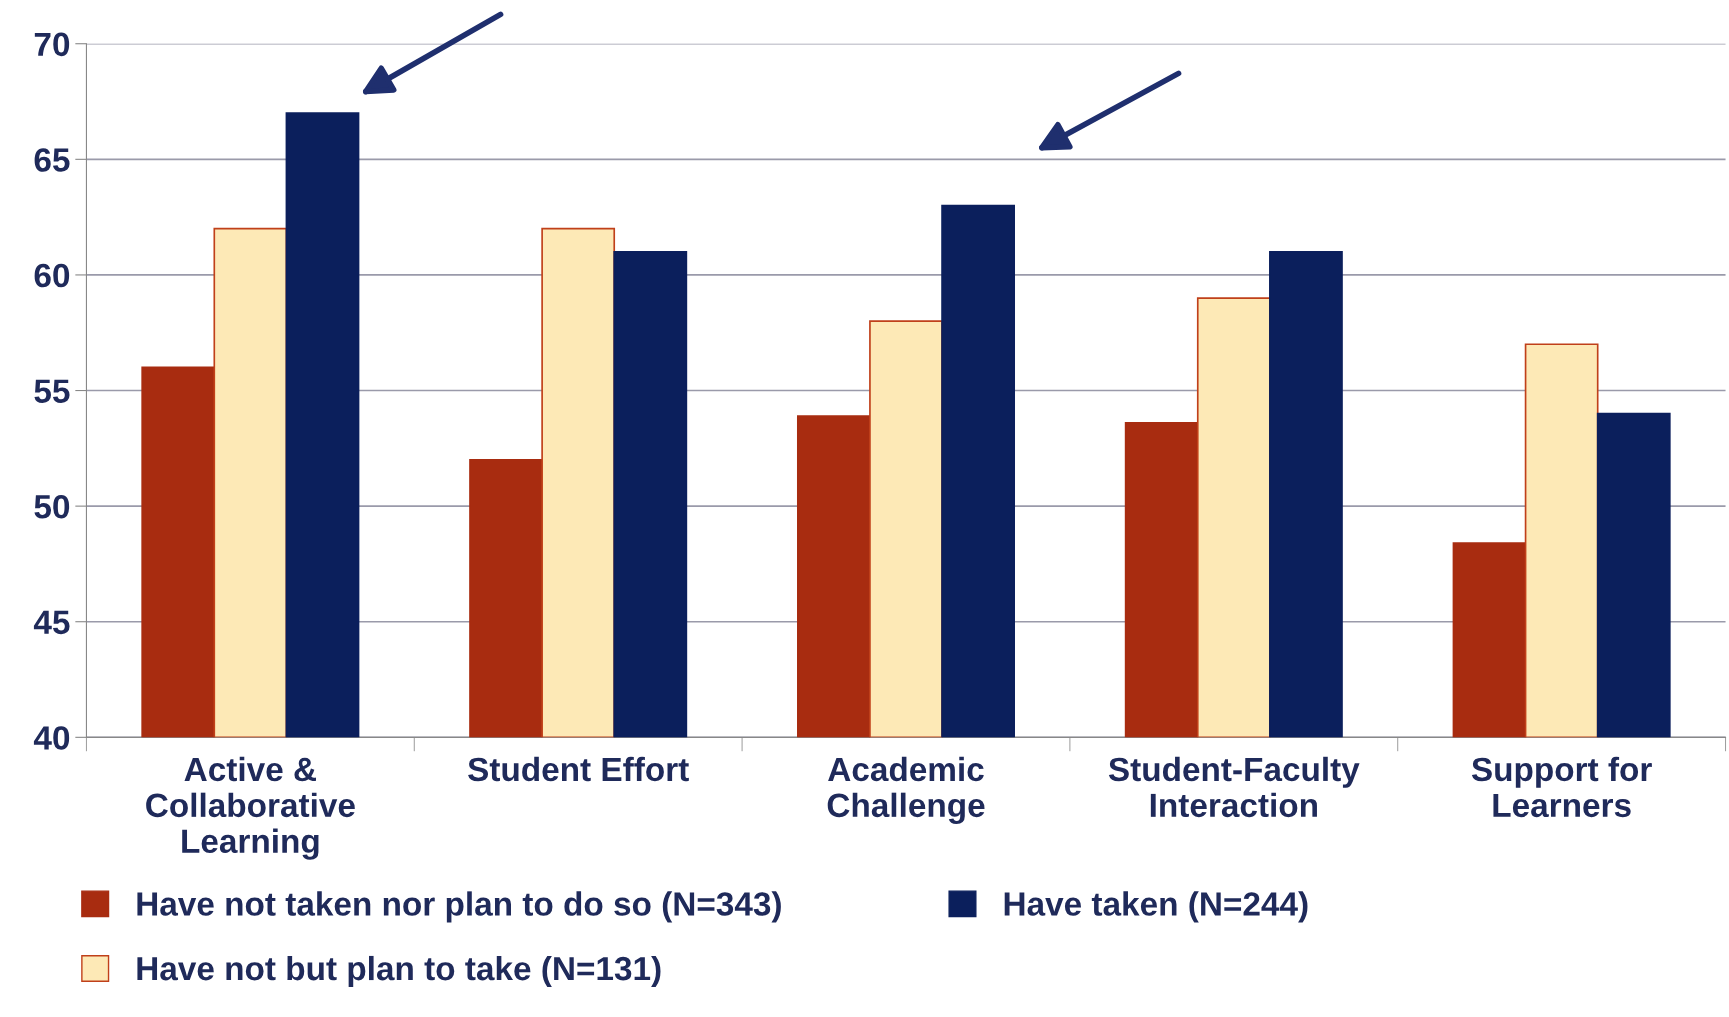 Image resolution: width=1729 pixels, height=1017 pixels. I want to click on x-tick-label: Student Effort, so click(578, 769).